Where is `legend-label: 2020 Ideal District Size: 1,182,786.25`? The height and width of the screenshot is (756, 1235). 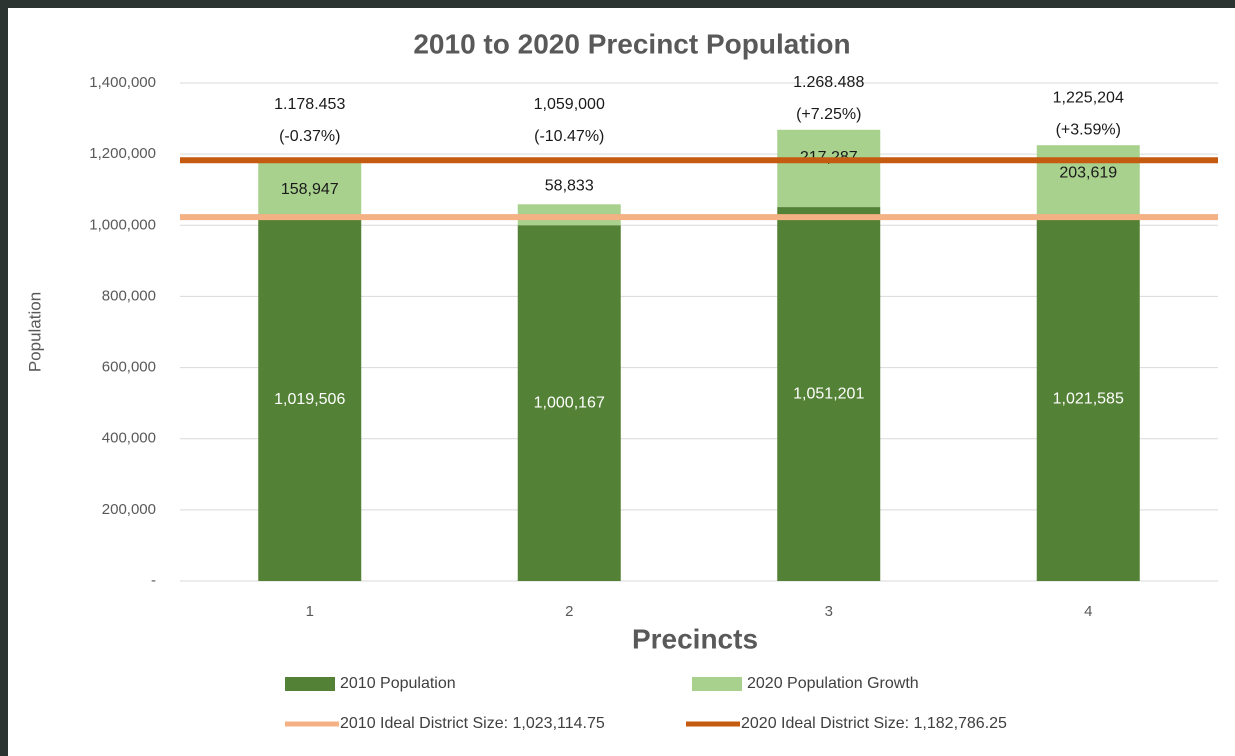
legend-label: 2020 Ideal District Size: 1,182,786.25 is located at coordinates (874, 723).